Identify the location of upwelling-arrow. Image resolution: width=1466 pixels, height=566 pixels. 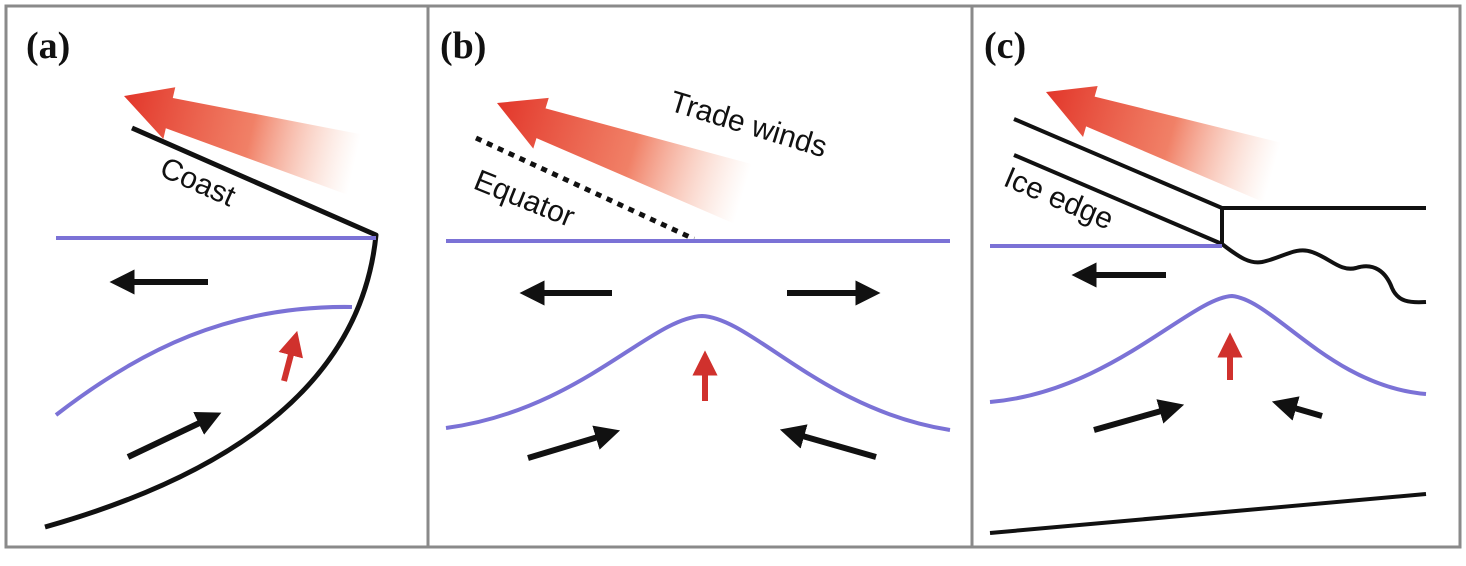
(290, 356).